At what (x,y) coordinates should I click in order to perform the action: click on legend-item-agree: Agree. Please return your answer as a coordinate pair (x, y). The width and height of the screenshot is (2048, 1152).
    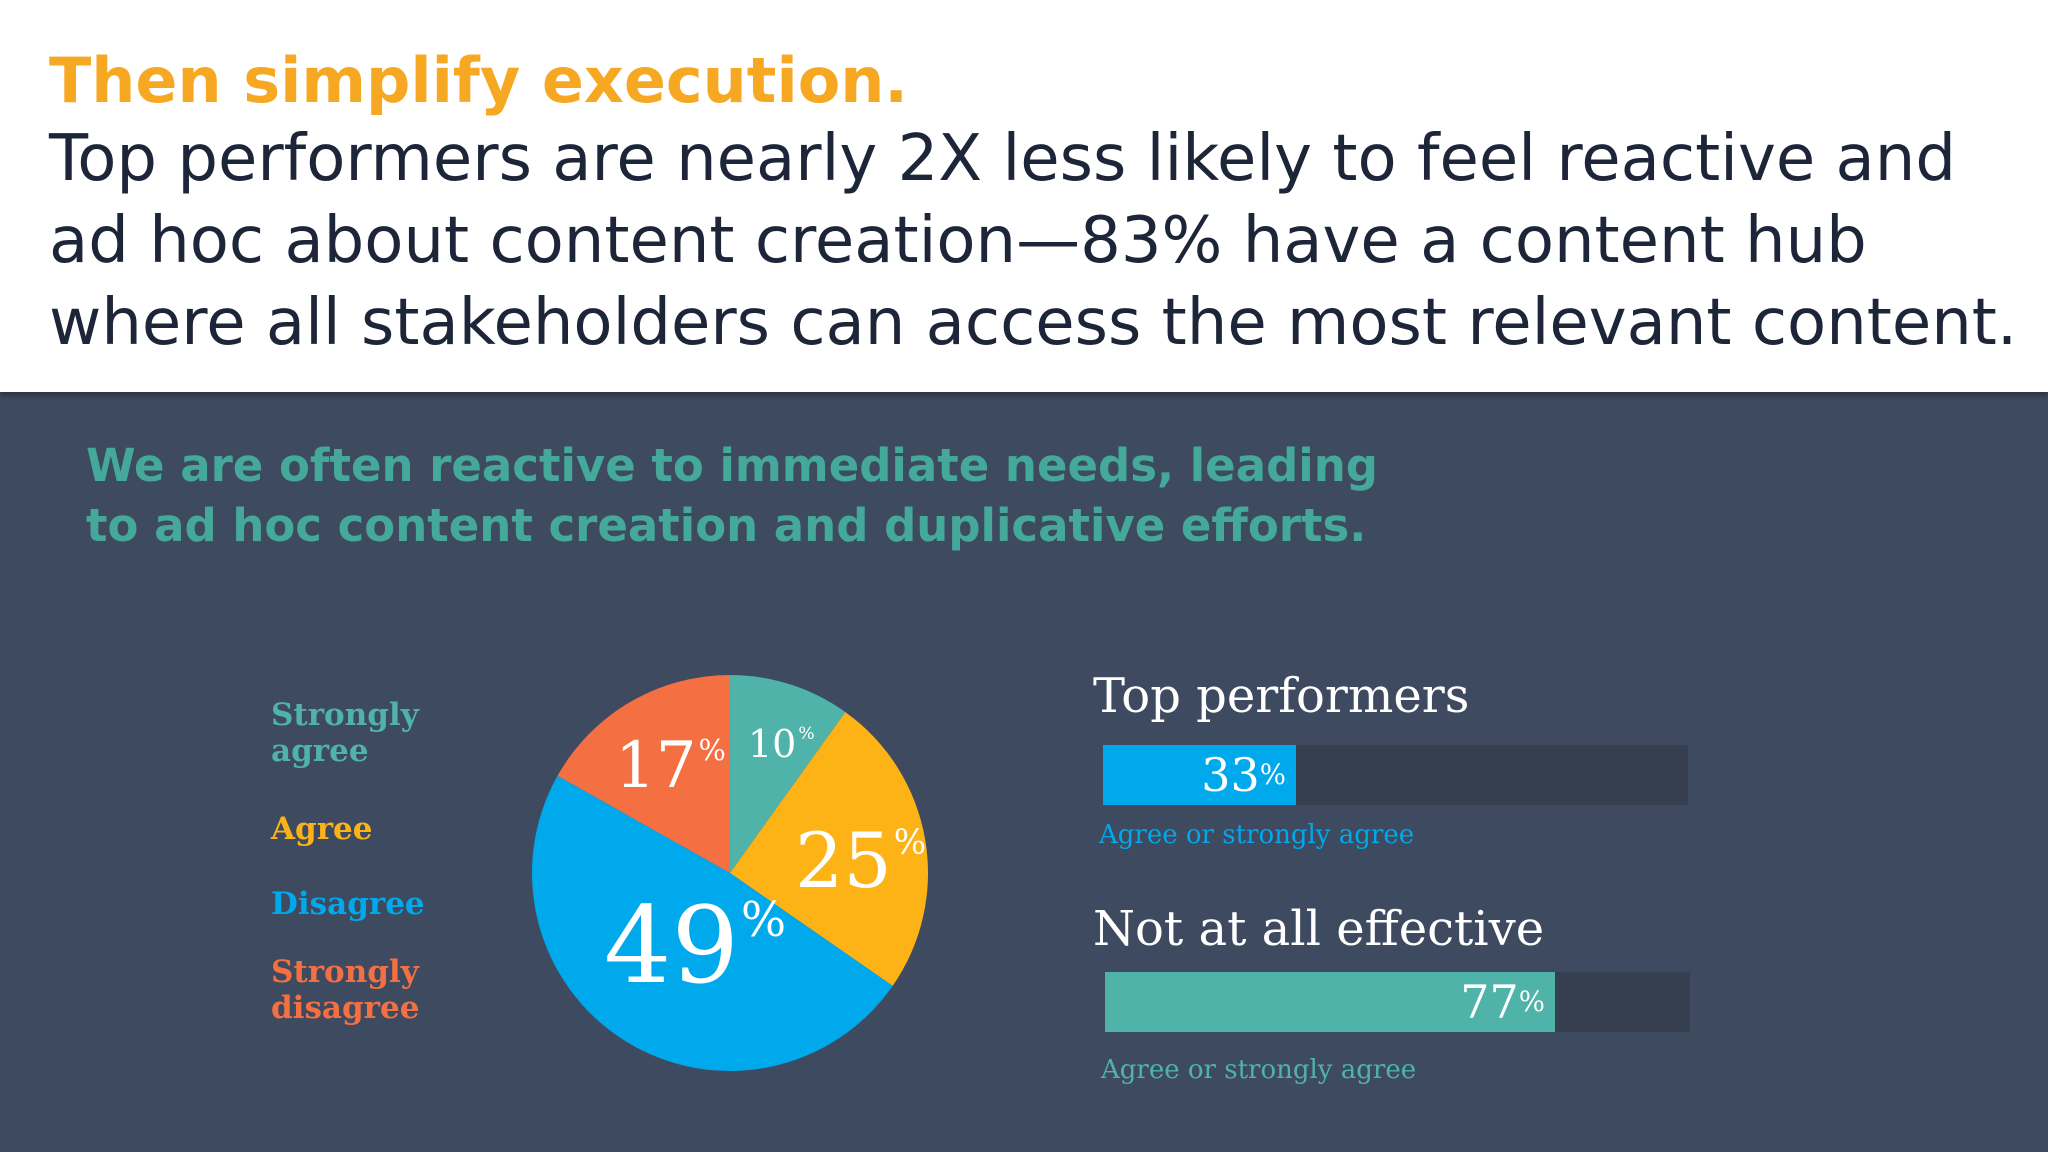
    Looking at the image, I should click on (322, 829).